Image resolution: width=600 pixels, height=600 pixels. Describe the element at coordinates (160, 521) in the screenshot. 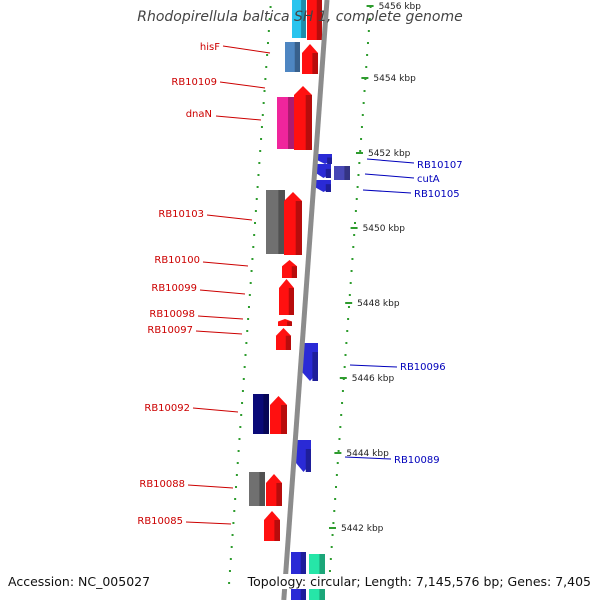

I see `gene-label: RB10085` at that location.